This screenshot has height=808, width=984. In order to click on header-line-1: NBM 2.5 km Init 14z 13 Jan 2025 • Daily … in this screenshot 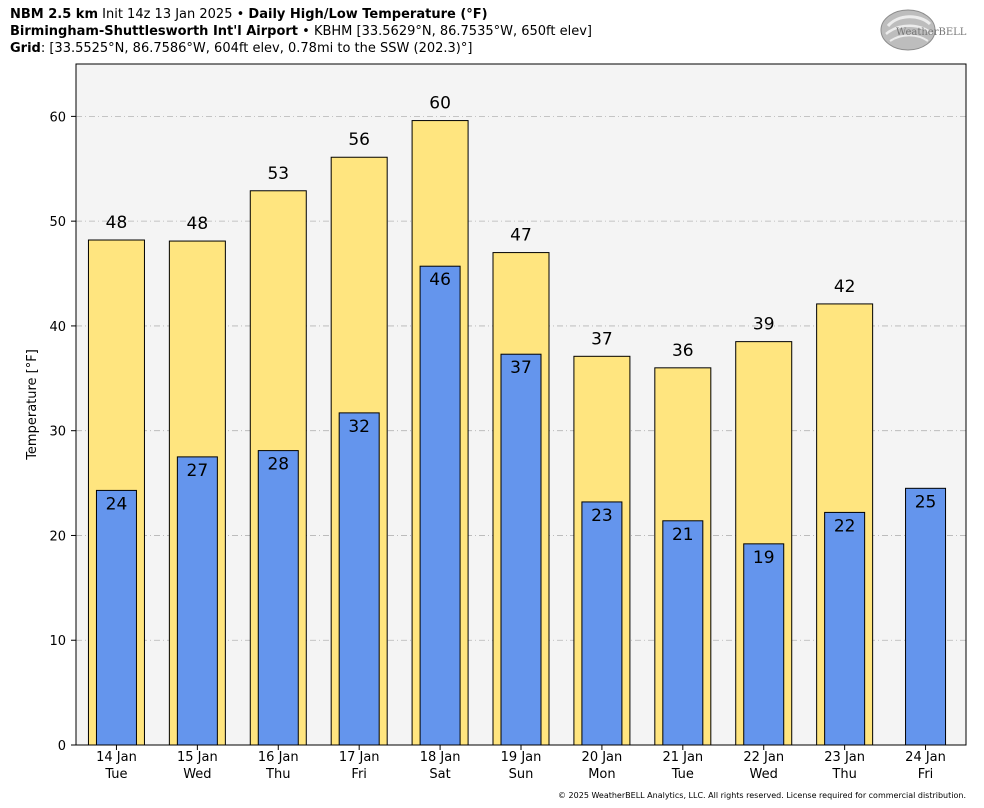, I will do `click(249, 14)`.